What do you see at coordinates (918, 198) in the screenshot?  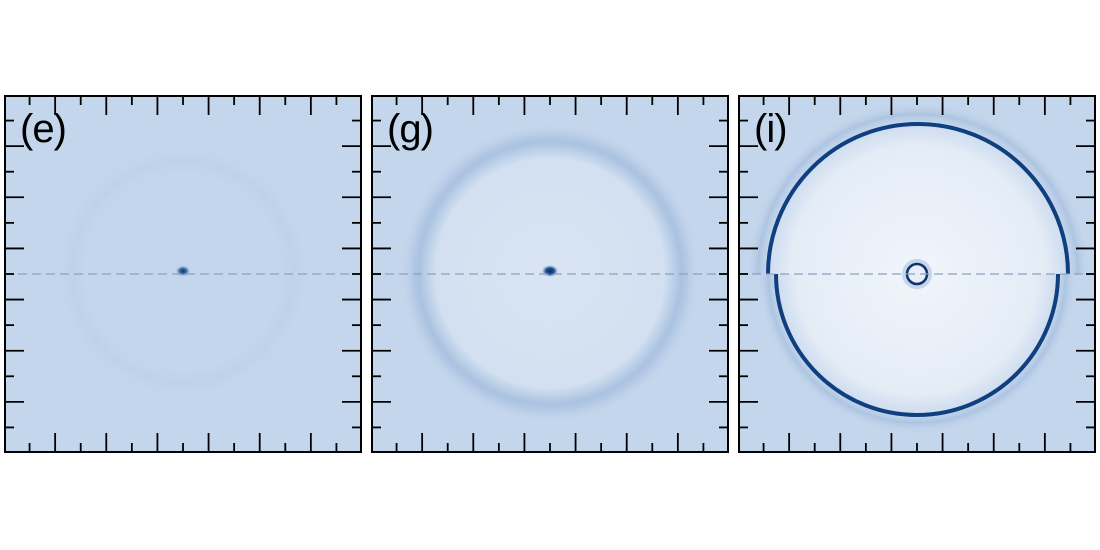 I see `panel-i-upper-ring` at bounding box center [918, 198].